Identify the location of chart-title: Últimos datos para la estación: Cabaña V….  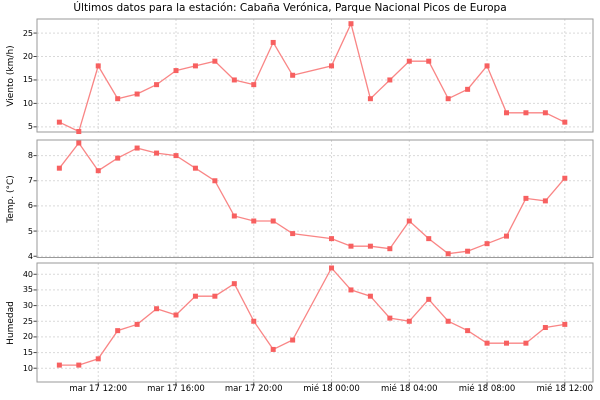
(290, 8).